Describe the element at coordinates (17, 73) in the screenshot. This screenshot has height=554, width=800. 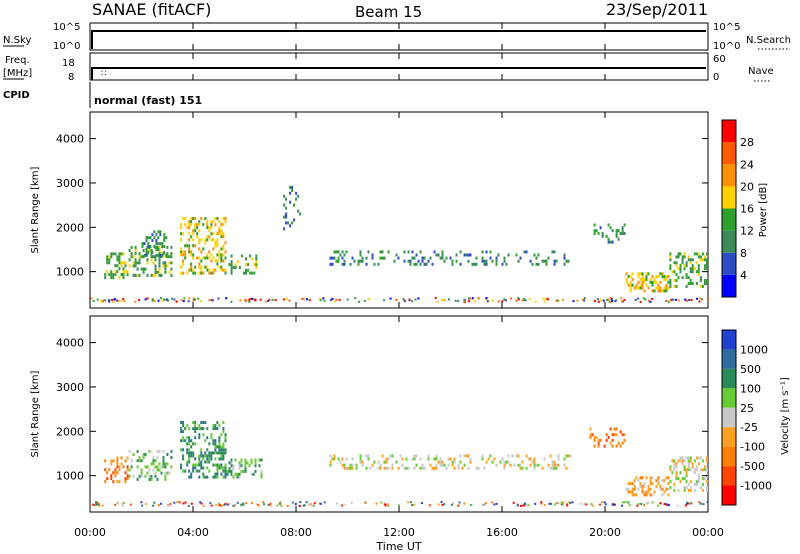
I see `freq-unit-label: [MHz]` at that location.